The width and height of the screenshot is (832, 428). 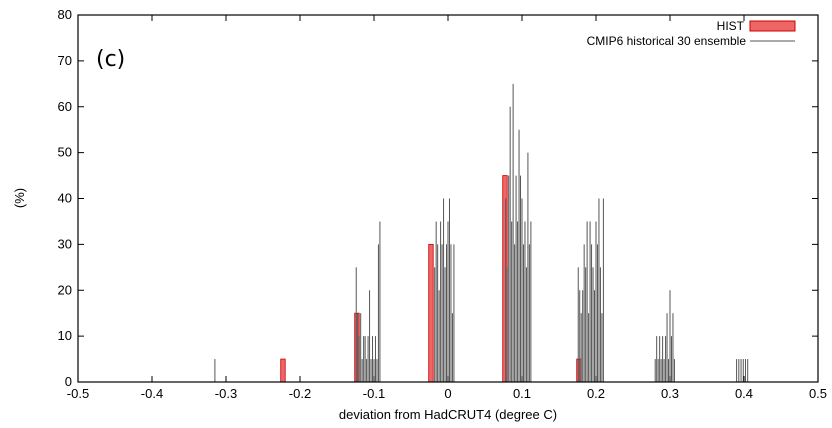 What do you see at coordinates (447, 393) in the screenshot?
I see `x-tick-label: 0` at bounding box center [447, 393].